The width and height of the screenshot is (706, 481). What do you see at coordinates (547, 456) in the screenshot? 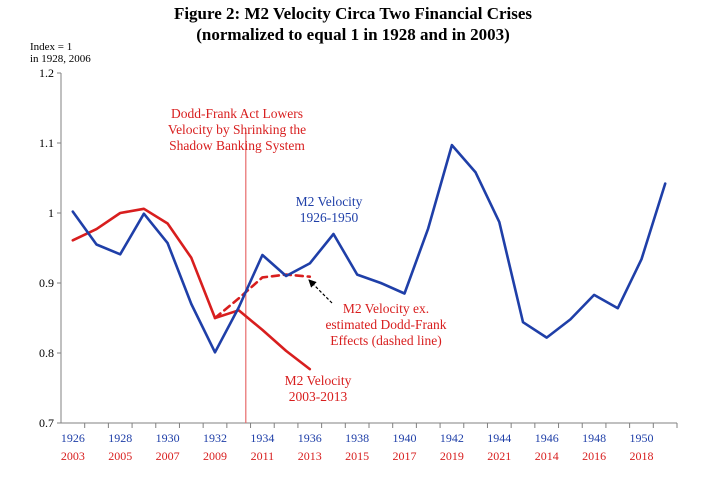
I see `x-tick-label-bottom: 2014` at bounding box center [547, 456].